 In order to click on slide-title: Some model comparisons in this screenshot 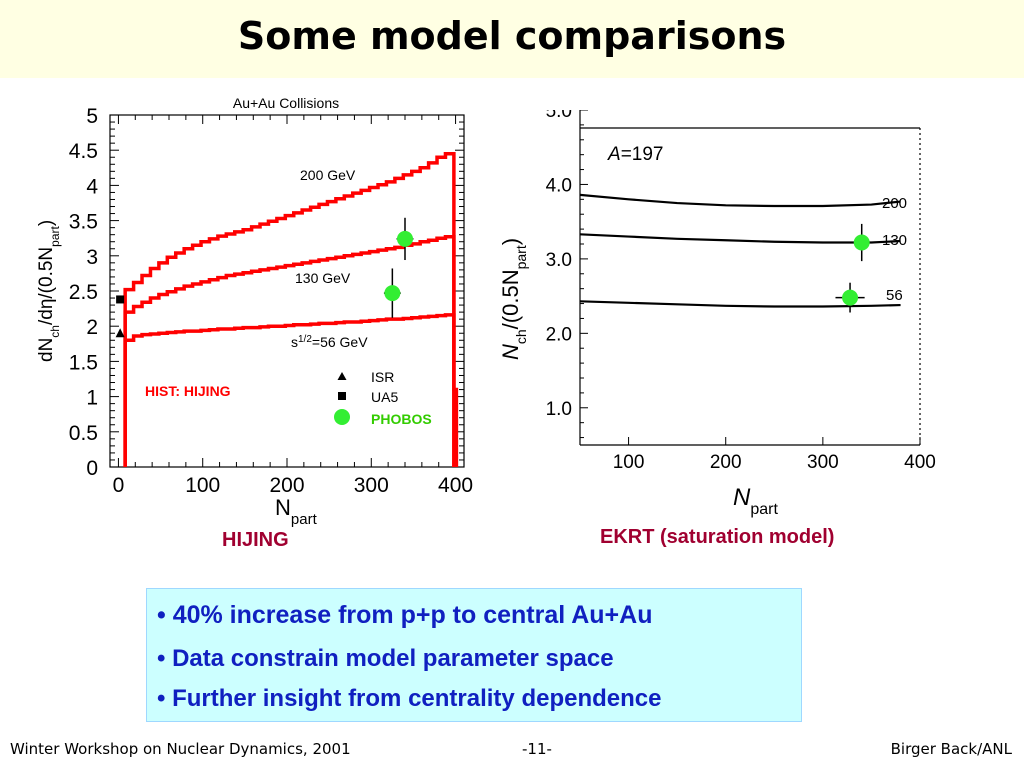, I will do `click(512, 36)`.